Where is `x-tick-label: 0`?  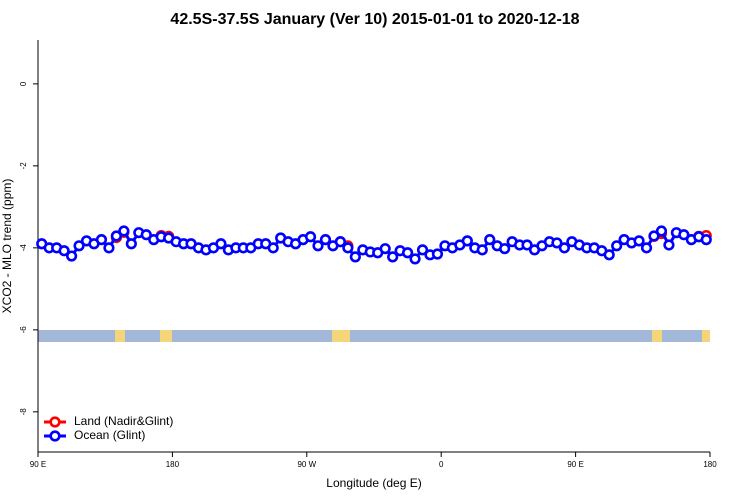 x-tick-label: 0 is located at coordinates (441, 464).